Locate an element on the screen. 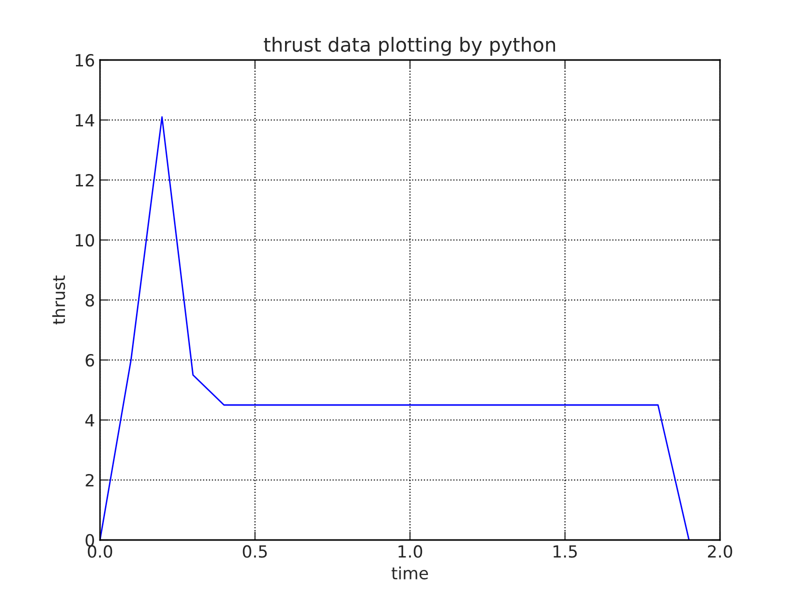 The width and height of the screenshot is (800, 600). y-tick-label: 2 is located at coordinates (90, 480).